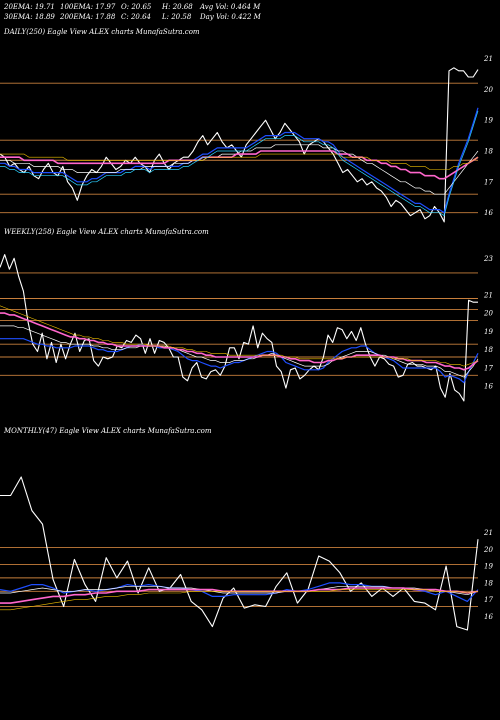 Image resolution: width=500 pixels, height=720 pixels. I want to click on daily-ema-cyan-line, so click(239, 163).